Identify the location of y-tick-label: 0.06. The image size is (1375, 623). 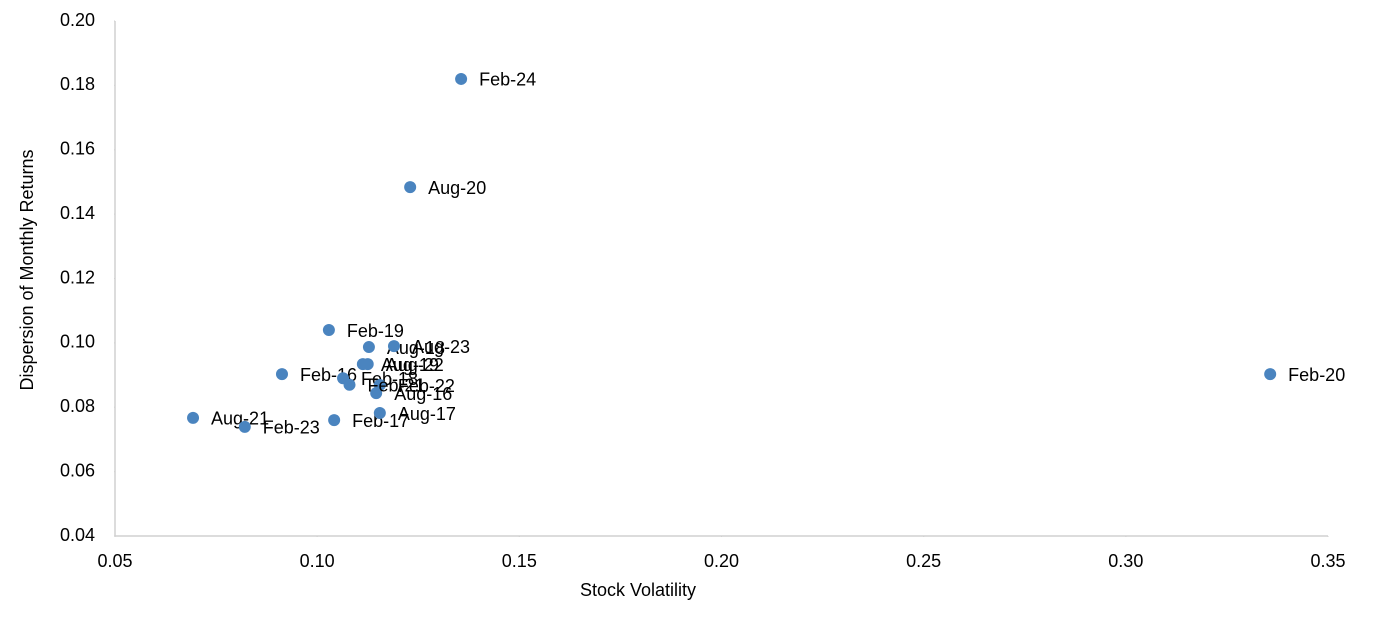
(77, 470).